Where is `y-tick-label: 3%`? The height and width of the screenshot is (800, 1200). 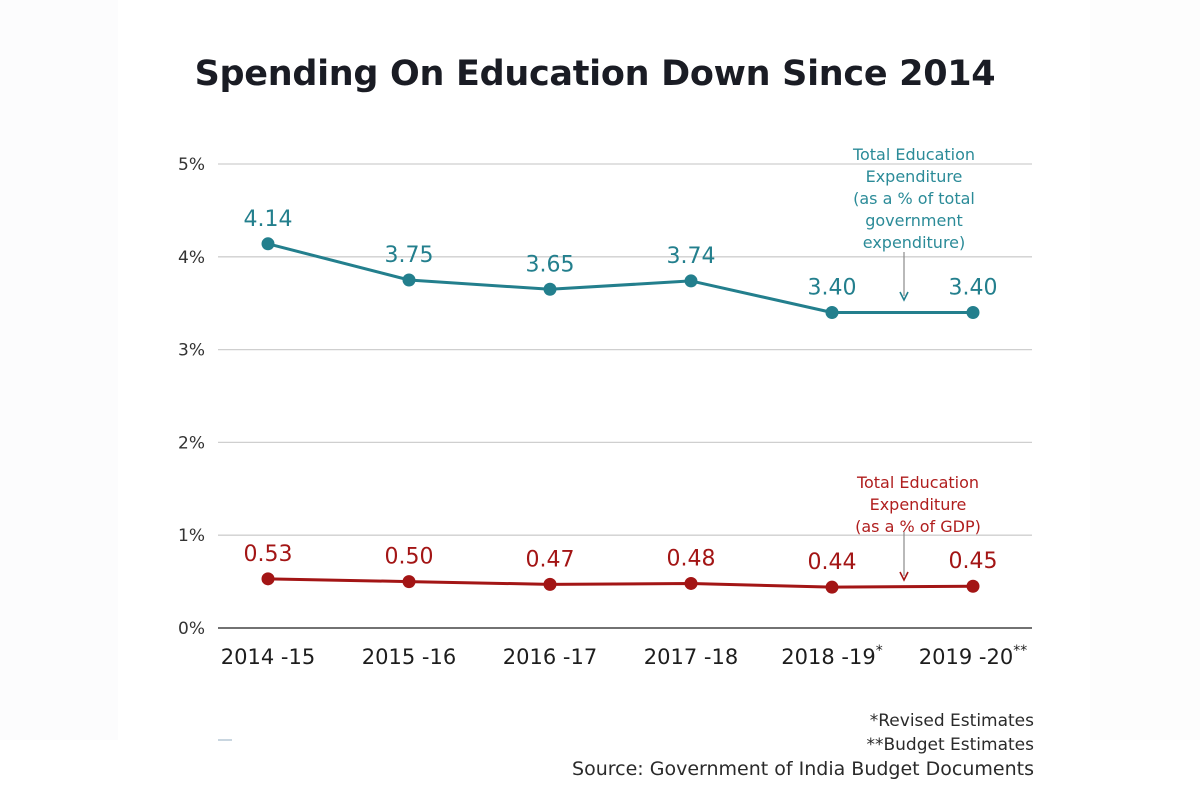 y-tick-label: 3% is located at coordinates (191, 351).